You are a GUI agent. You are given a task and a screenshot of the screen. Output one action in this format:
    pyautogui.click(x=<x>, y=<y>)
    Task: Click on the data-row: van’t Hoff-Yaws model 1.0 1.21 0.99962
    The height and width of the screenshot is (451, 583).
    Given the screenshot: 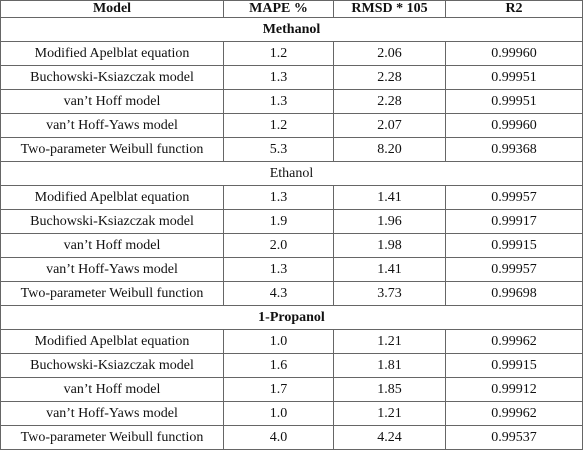 What is the action you would take?
    pyautogui.click(x=291, y=413)
    